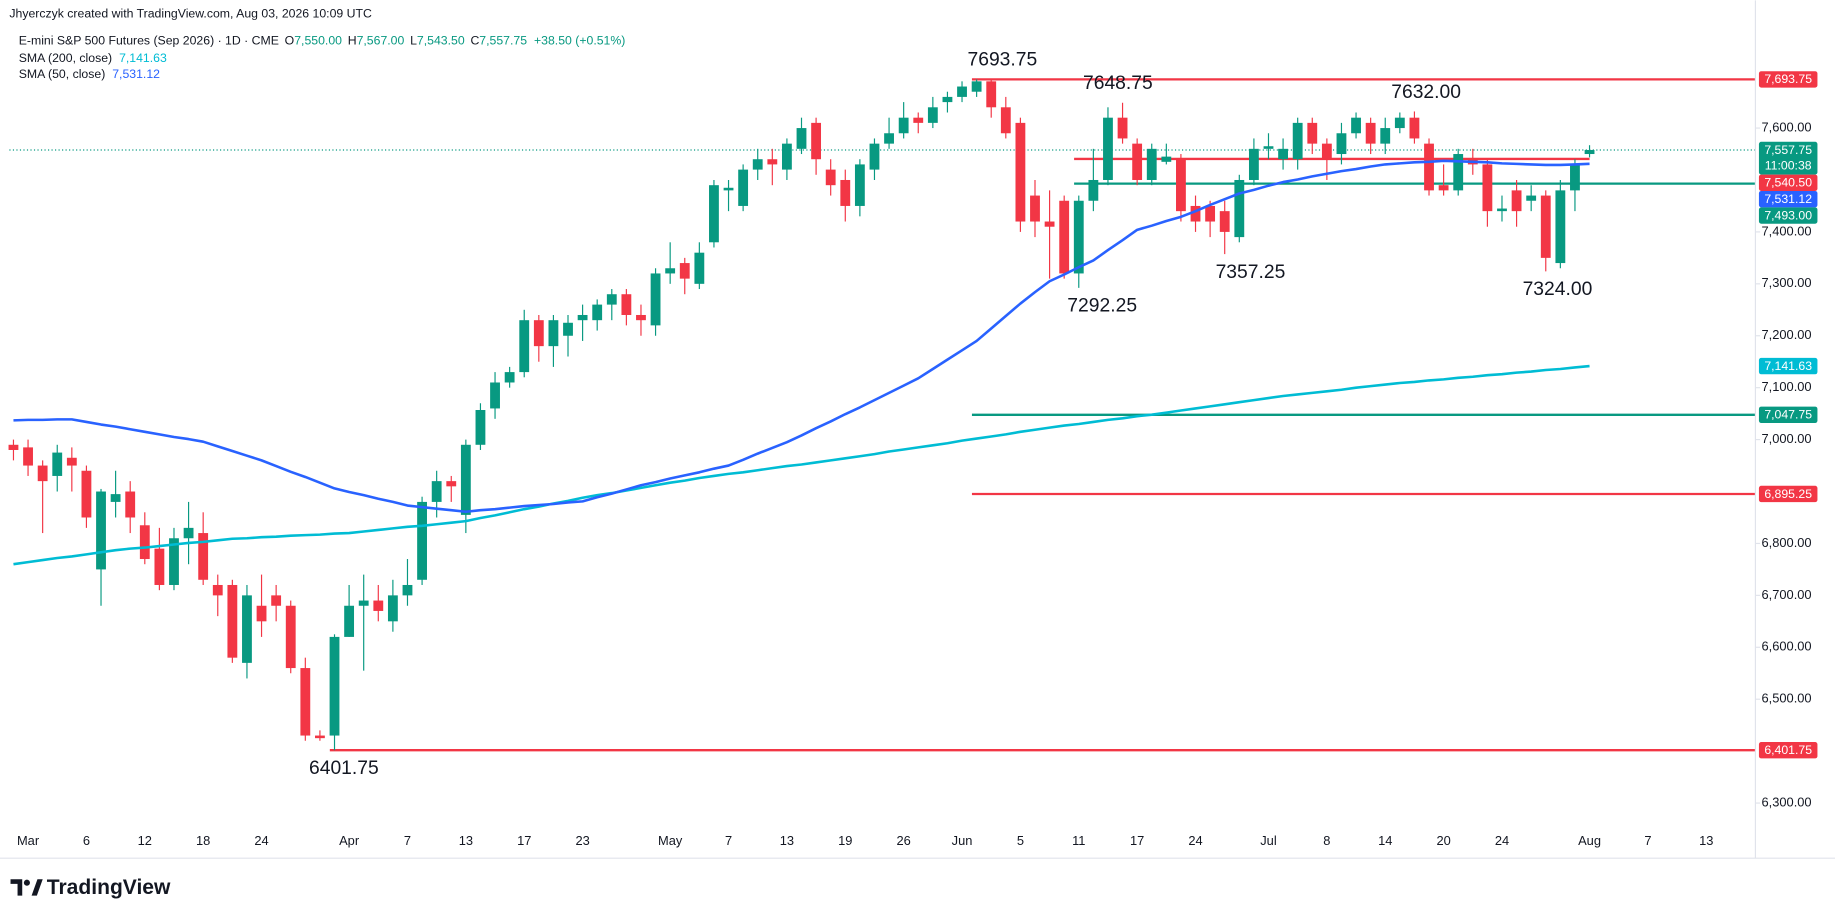  I want to click on x-tick-label: 12, so click(145, 840).